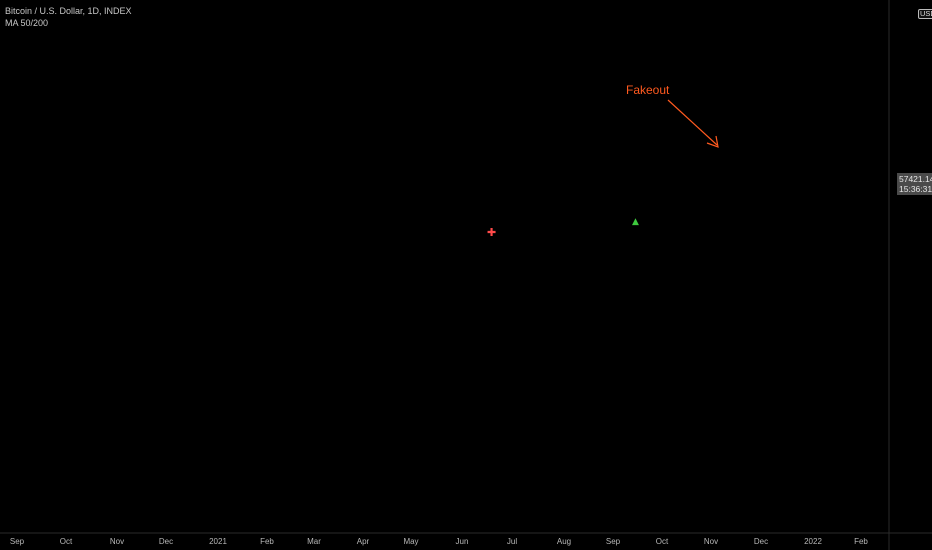  I want to click on x-tick-label: Jun, so click(462, 541).